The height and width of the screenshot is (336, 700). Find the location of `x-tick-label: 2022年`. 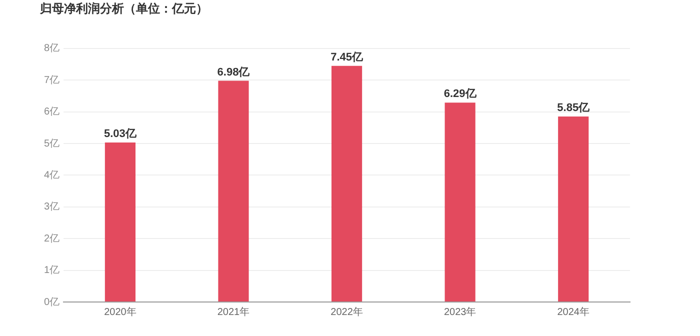

x-tick-label: 2022年 is located at coordinates (346, 312).